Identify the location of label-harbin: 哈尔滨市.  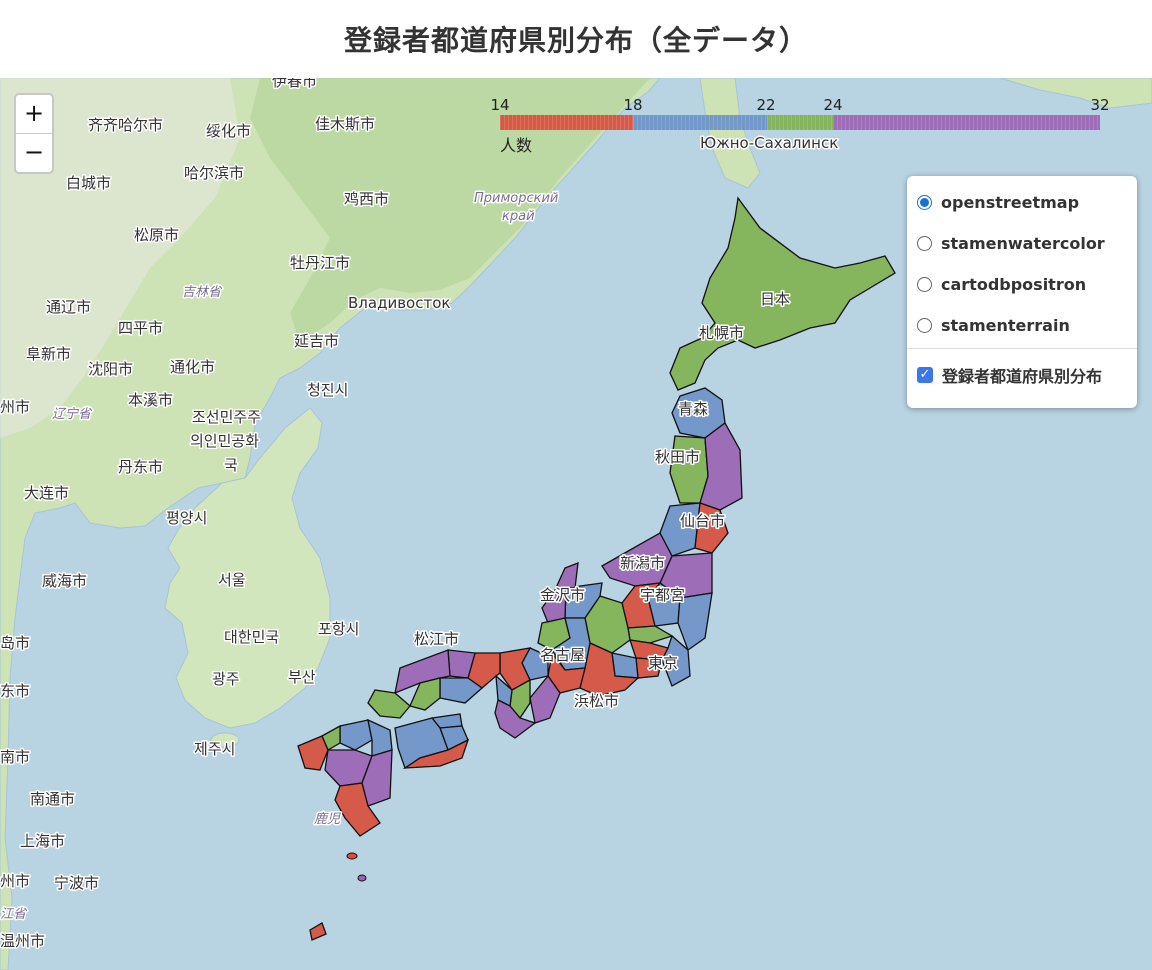
(214, 173).